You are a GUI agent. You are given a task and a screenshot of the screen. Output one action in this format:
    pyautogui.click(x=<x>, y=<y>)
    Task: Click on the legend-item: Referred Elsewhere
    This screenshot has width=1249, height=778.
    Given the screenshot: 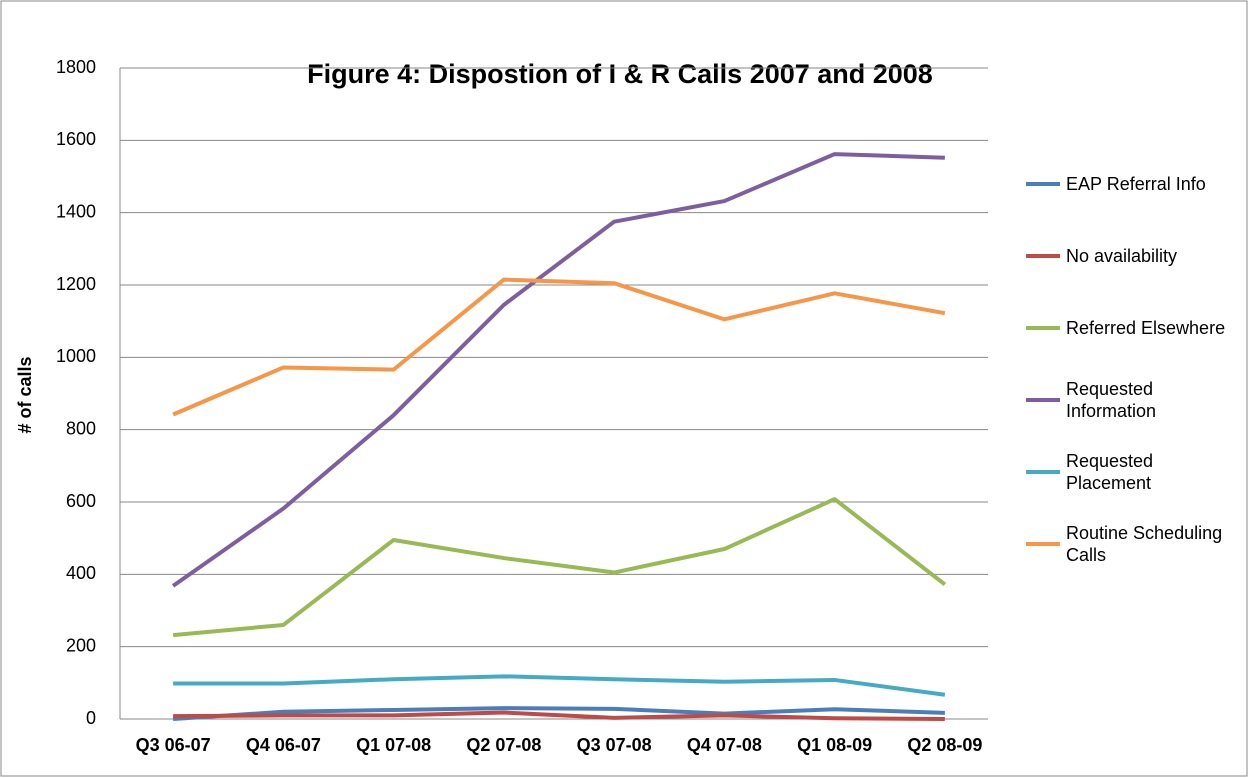 What is the action you would take?
    pyautogui.click(x=1136, y=328)
    